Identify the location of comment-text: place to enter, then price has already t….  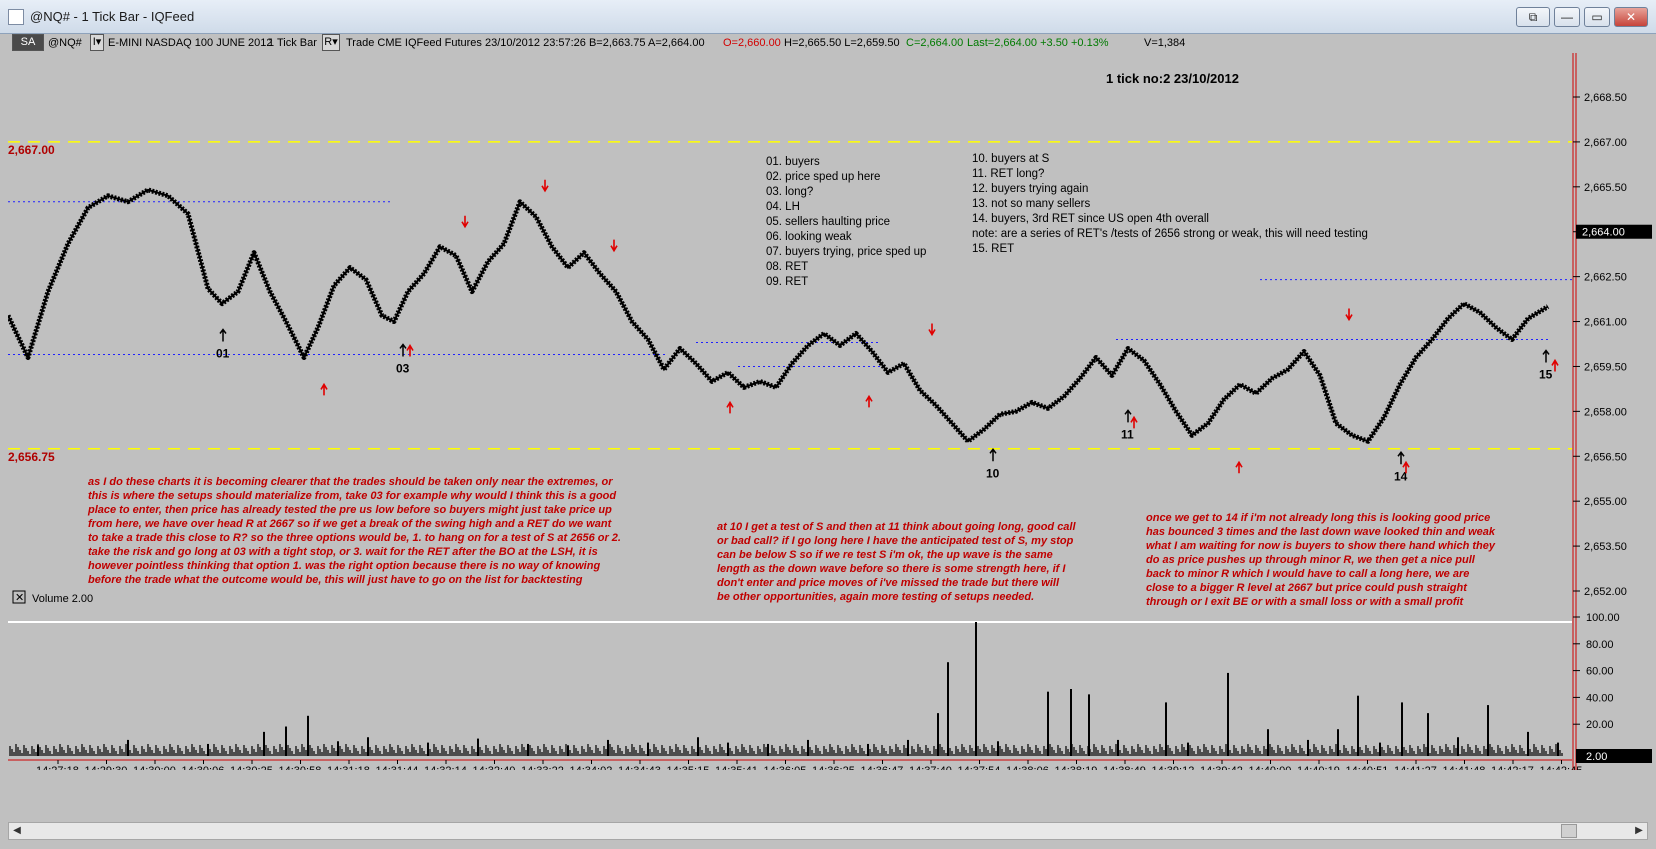
(349, 510).